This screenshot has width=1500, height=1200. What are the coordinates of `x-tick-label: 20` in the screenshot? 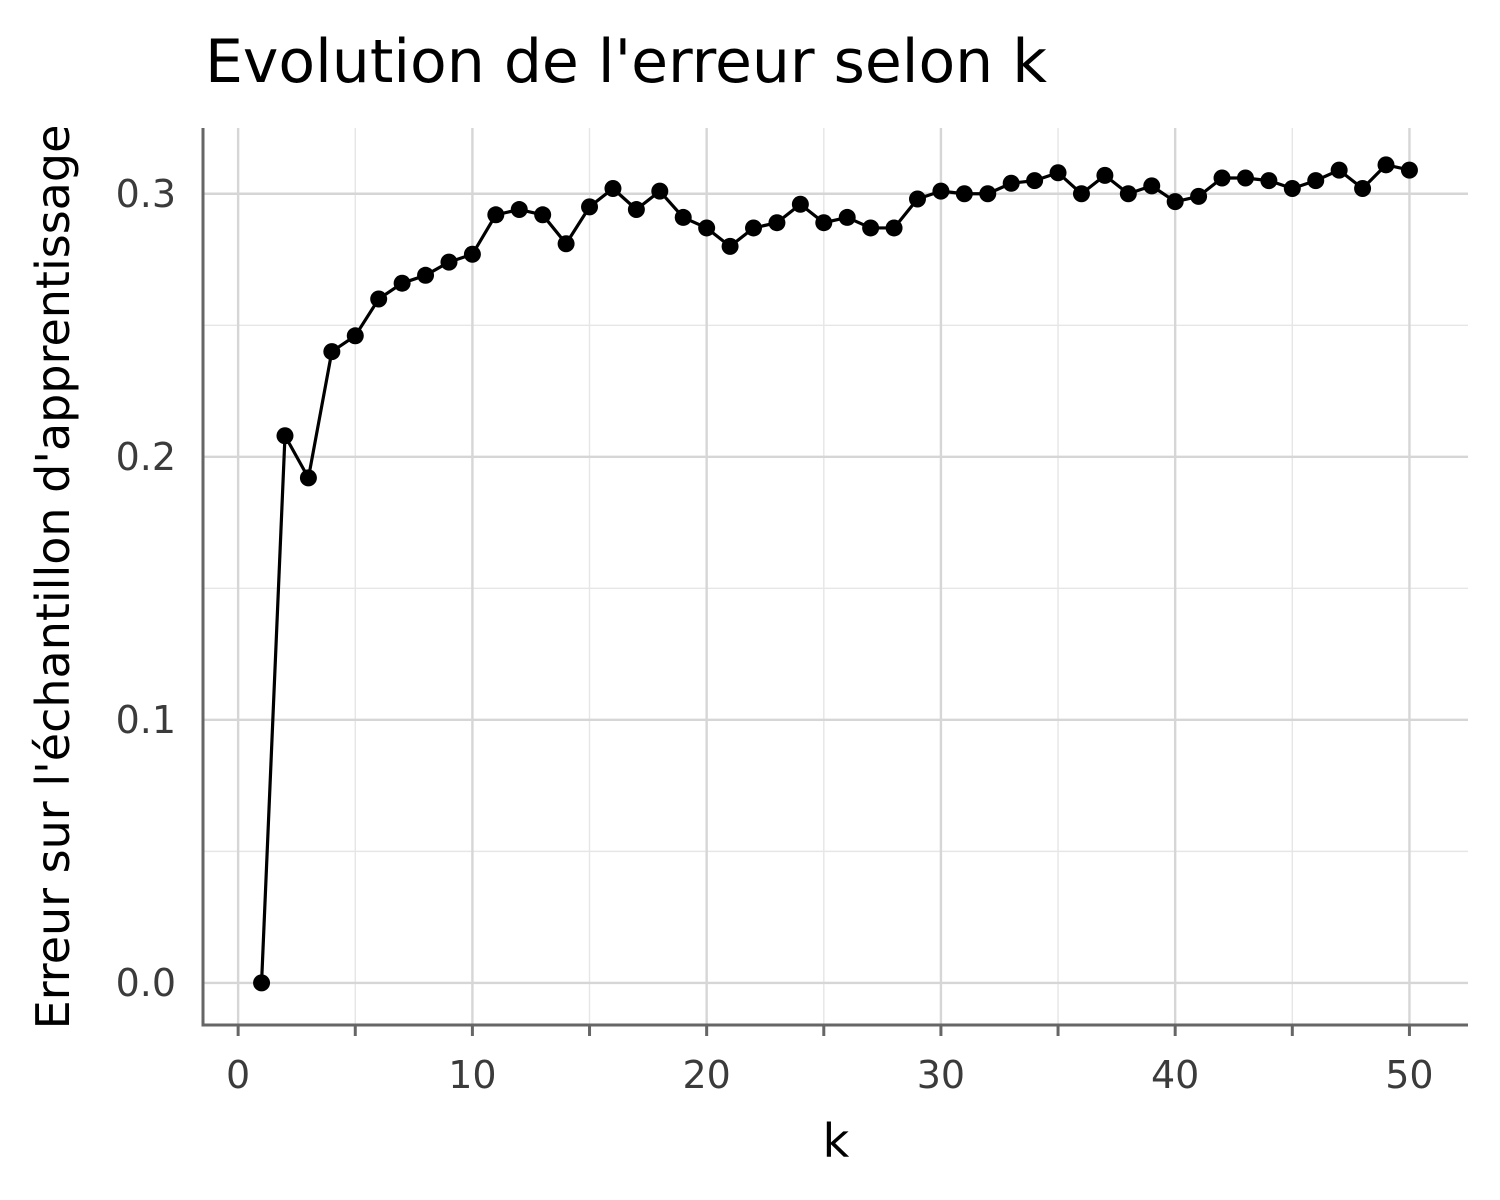 It's located at (706, 1075).